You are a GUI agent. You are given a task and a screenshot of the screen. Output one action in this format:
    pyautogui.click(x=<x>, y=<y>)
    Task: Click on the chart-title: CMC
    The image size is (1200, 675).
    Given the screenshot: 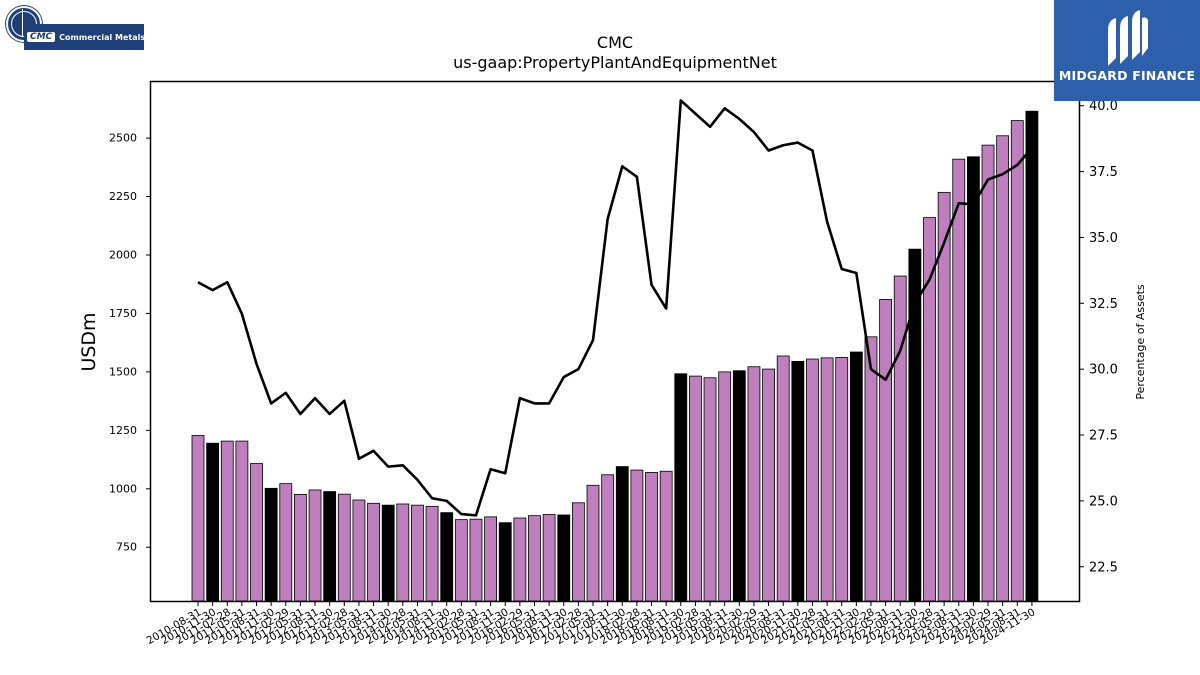 What is the action you would take?
    pyautogui.click(x=615, y=42)
    